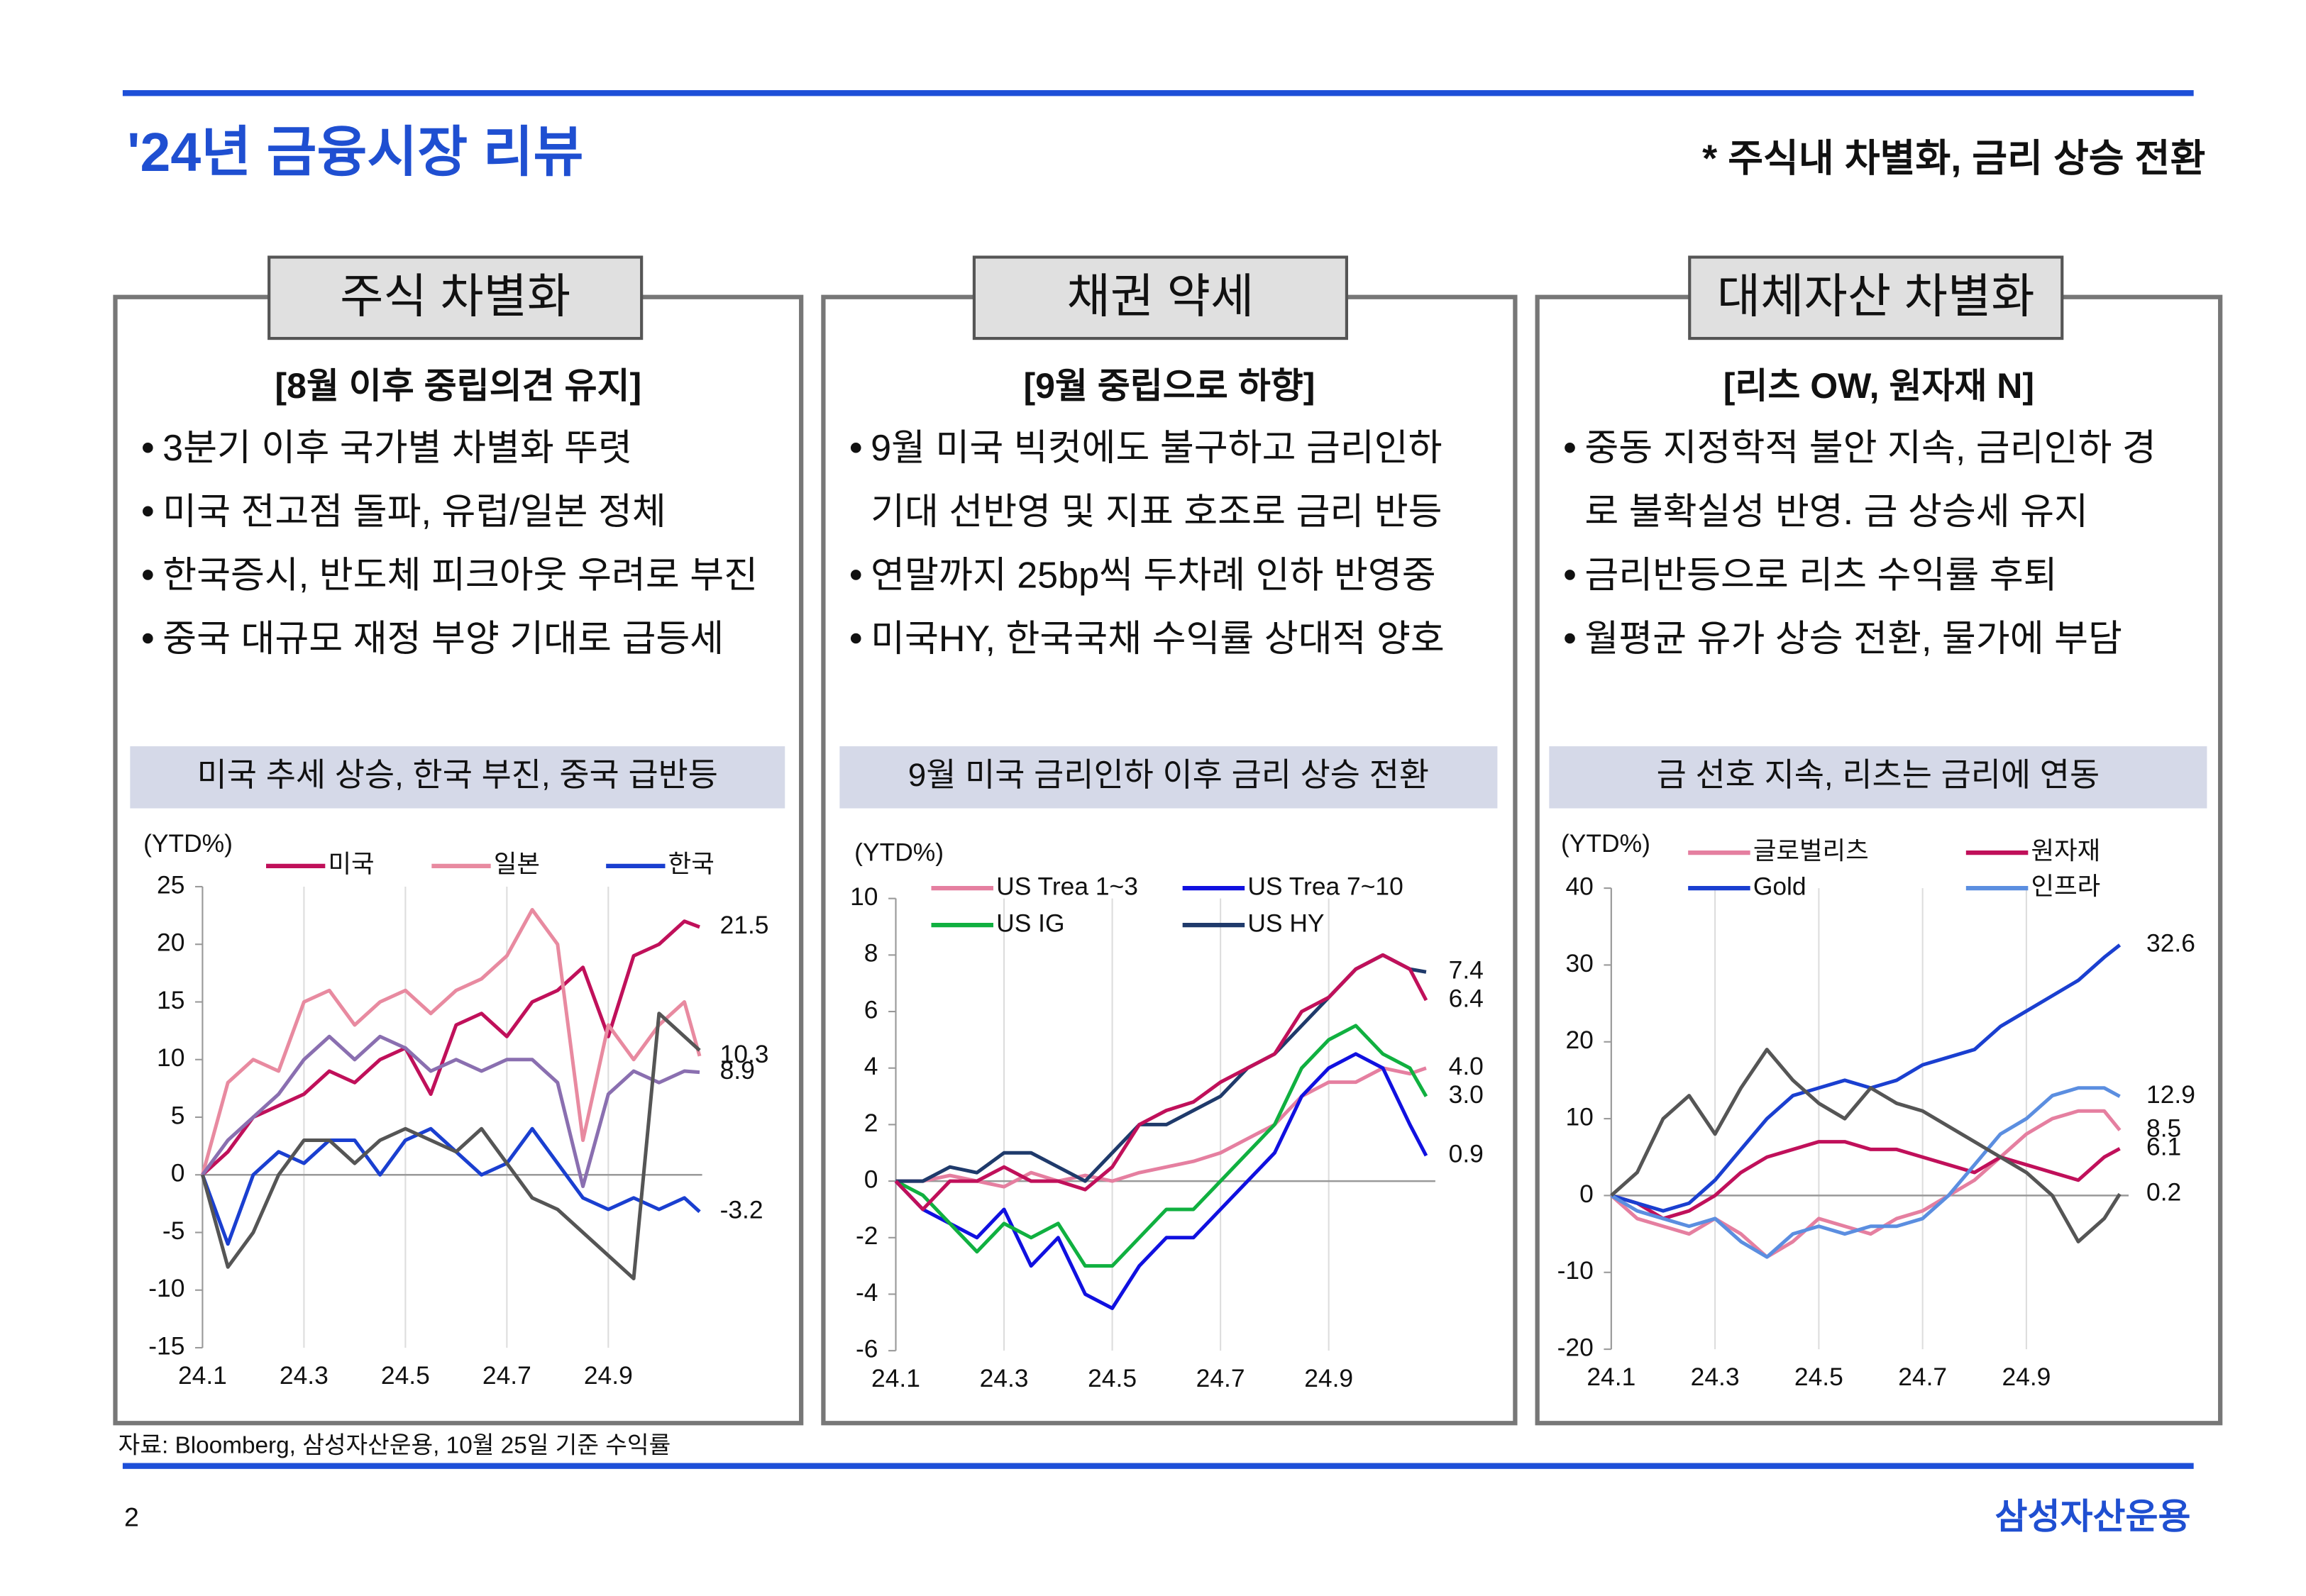 The width and height of the screenshot is (2306, 1596). What do you see at coordinates (1158, 640) in the screenshot?
I see `bullet-text: 미국HY, 한국국채 수익률 상대적 양호` at bounding box center [1158, 640].